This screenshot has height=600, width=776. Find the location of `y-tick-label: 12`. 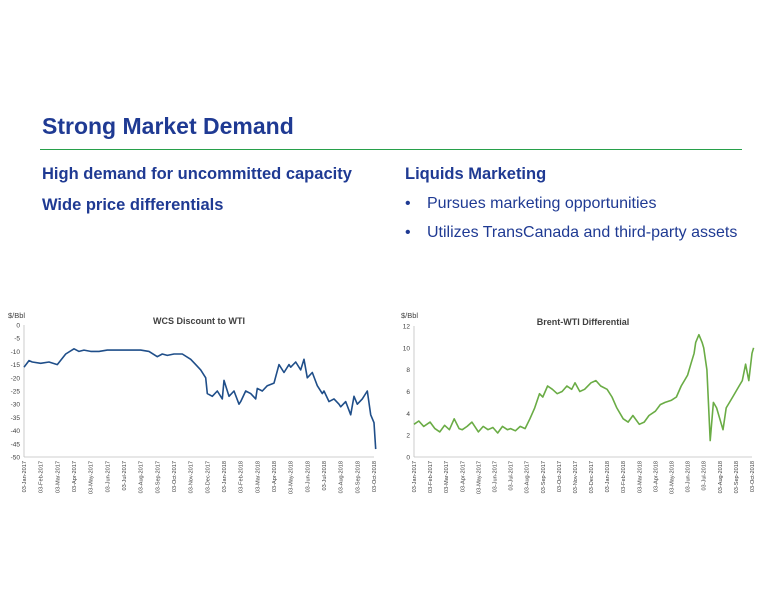

y-tick-label: 12 is located at coordinates (407, 327).